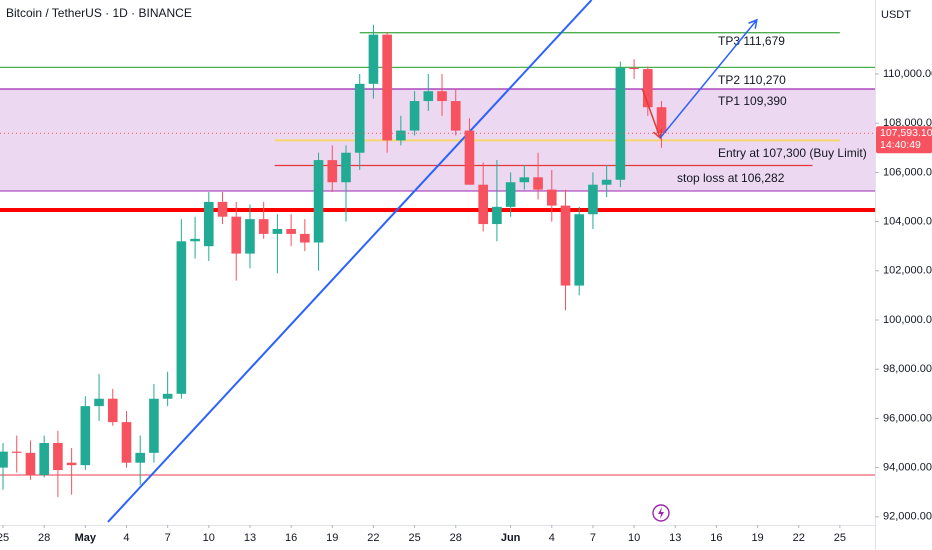  Describe the element at coordinates (752, 80) in the screenshot. I see `level-label: TP2 110,270` at that location.